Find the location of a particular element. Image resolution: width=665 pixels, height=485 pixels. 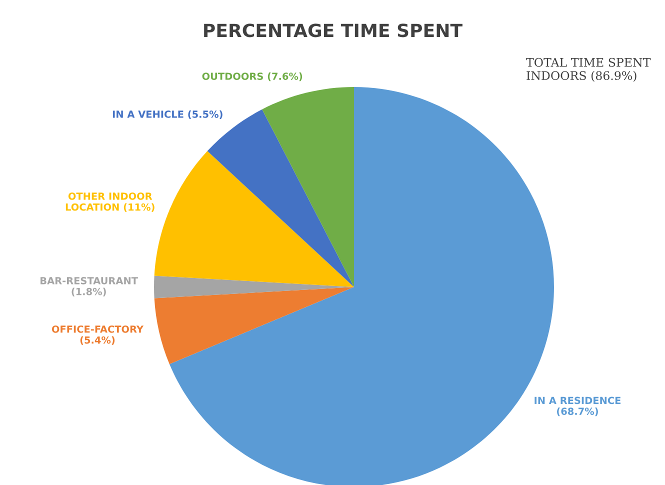

slice-label: IN A VEHICLE (5.5%) is located at coordinates (167, 115).